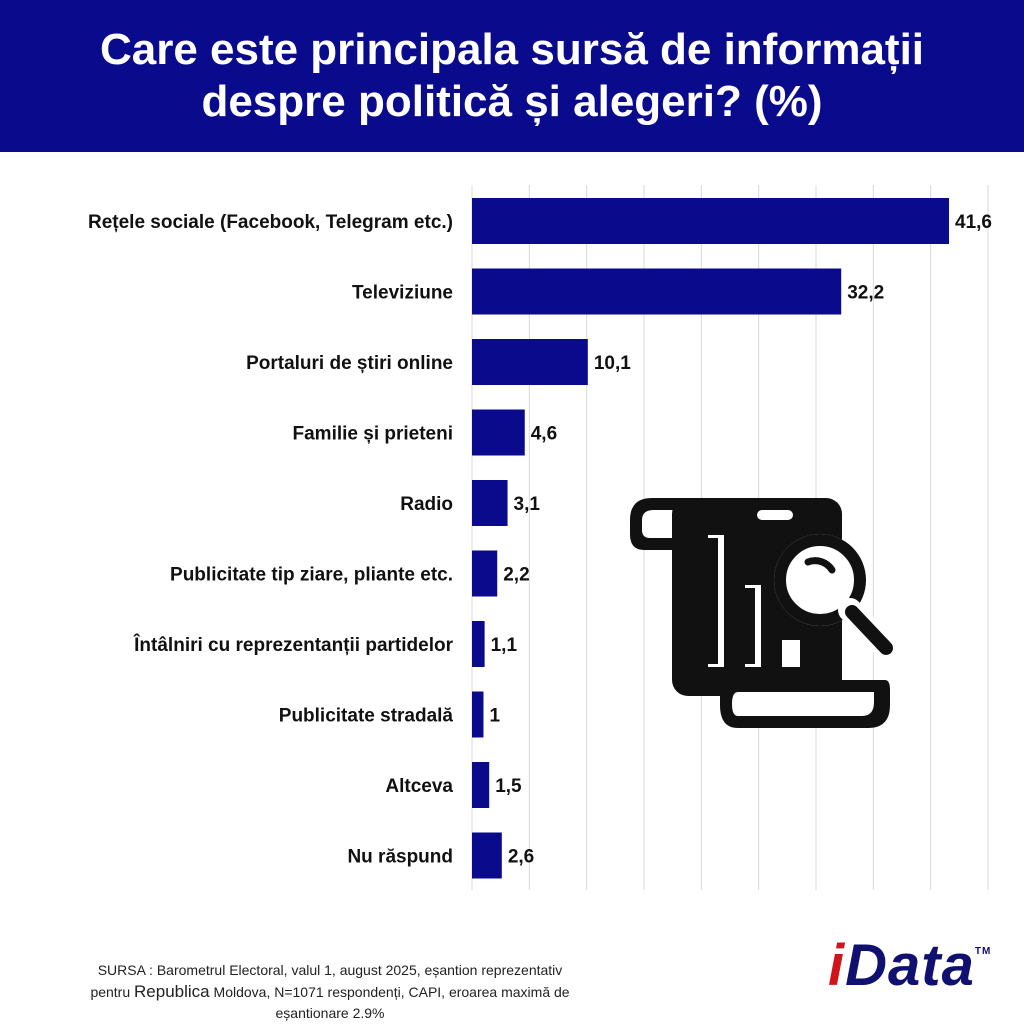  What do you see at coordinates (349, 363) in the screenshot?
I see `category-label: Portaluri de știri online` at bounding box center [349, 363].